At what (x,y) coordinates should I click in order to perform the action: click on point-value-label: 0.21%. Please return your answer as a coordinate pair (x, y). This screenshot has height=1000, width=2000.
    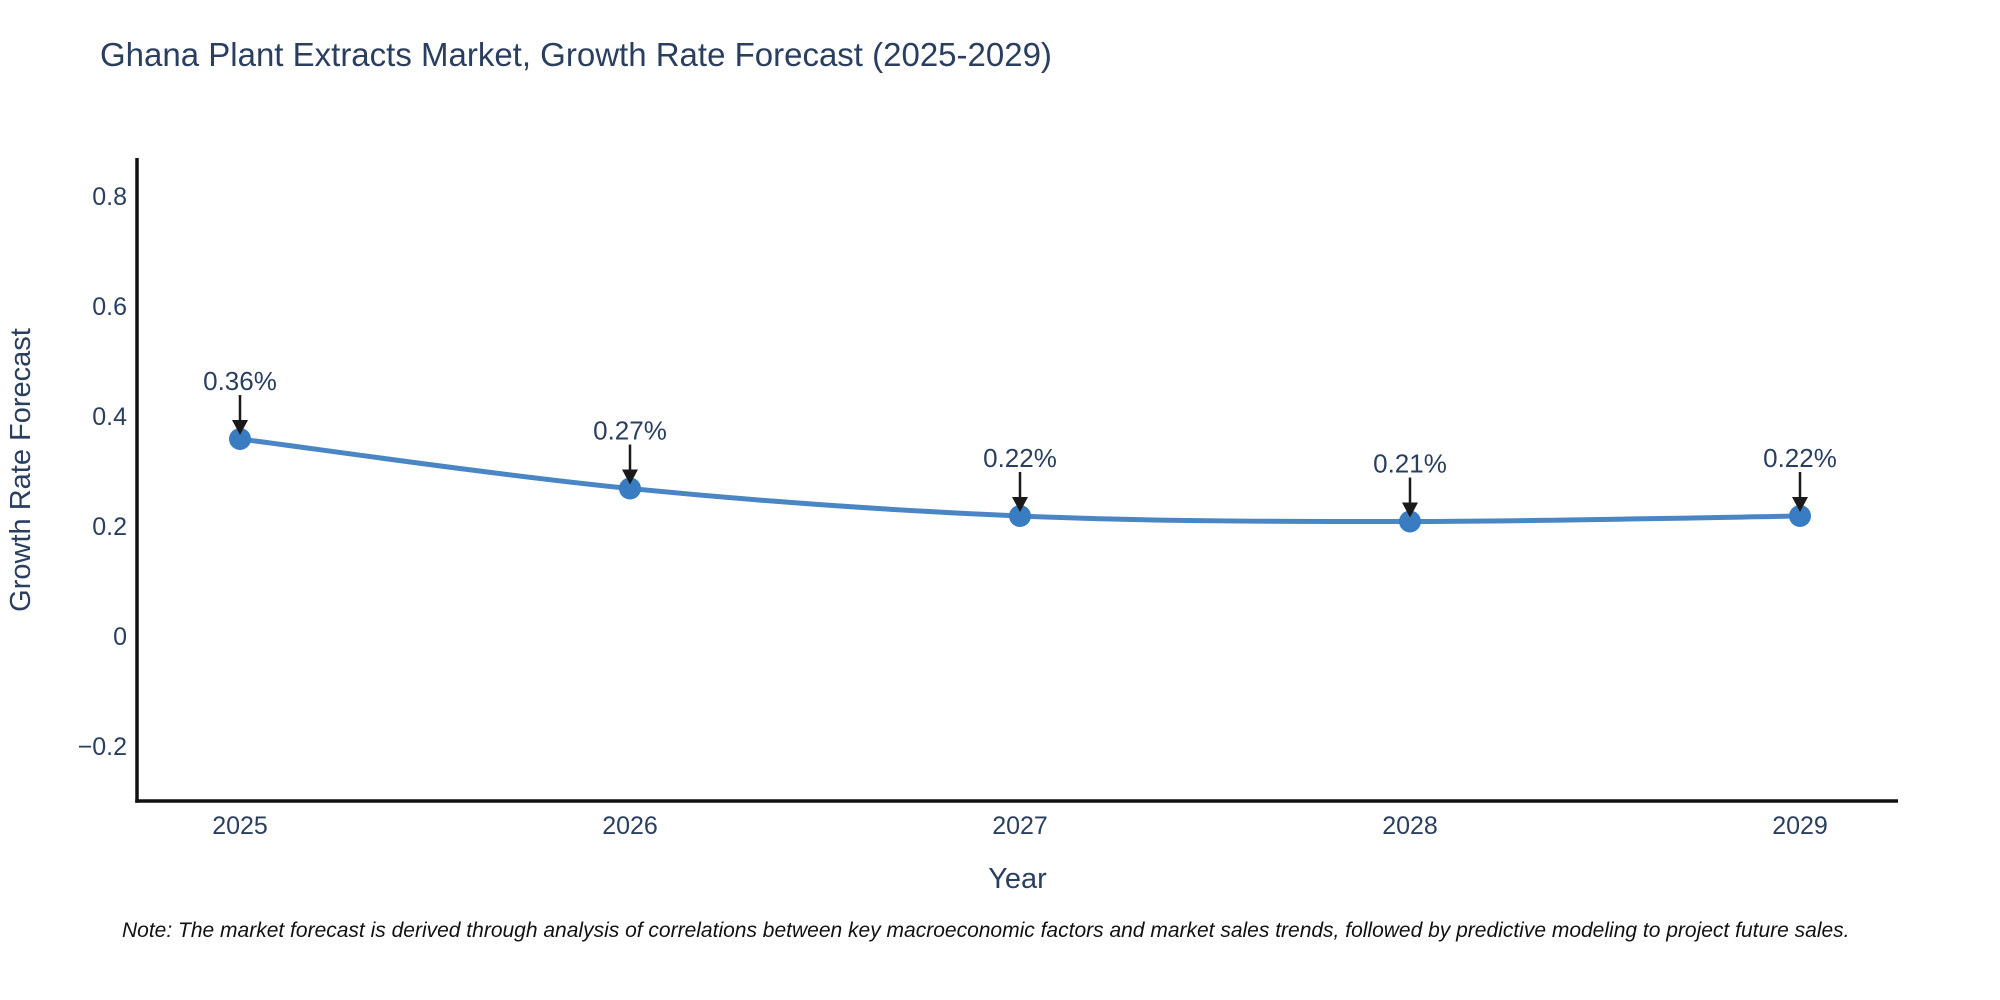
    Looking at the image, I should click on (1410, 464).